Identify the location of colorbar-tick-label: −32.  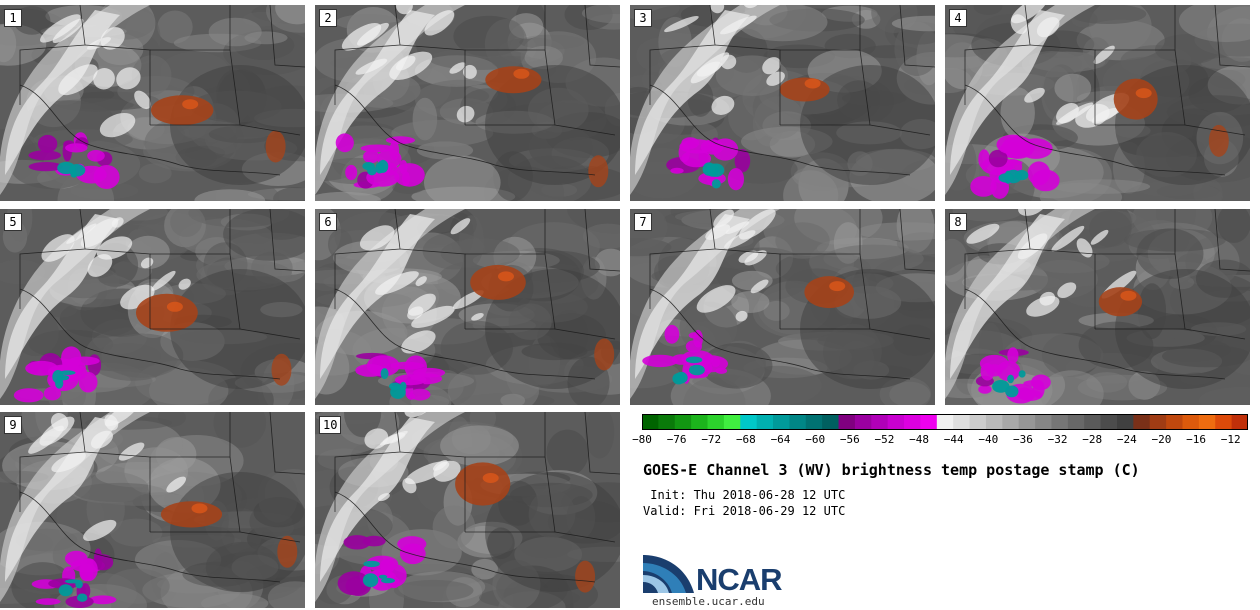
(1057, 439).